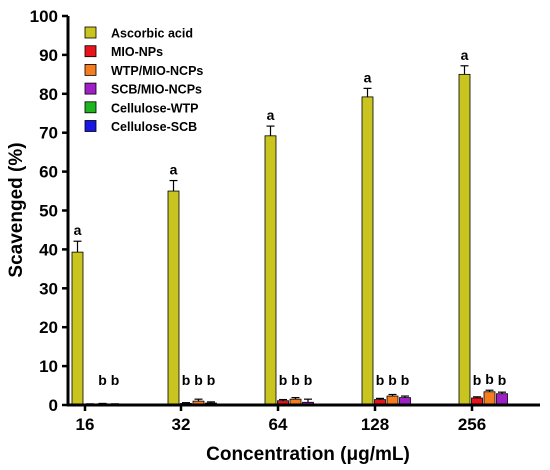  I want to click on y-axis-title: Scavenged (%), so click(16, 209).